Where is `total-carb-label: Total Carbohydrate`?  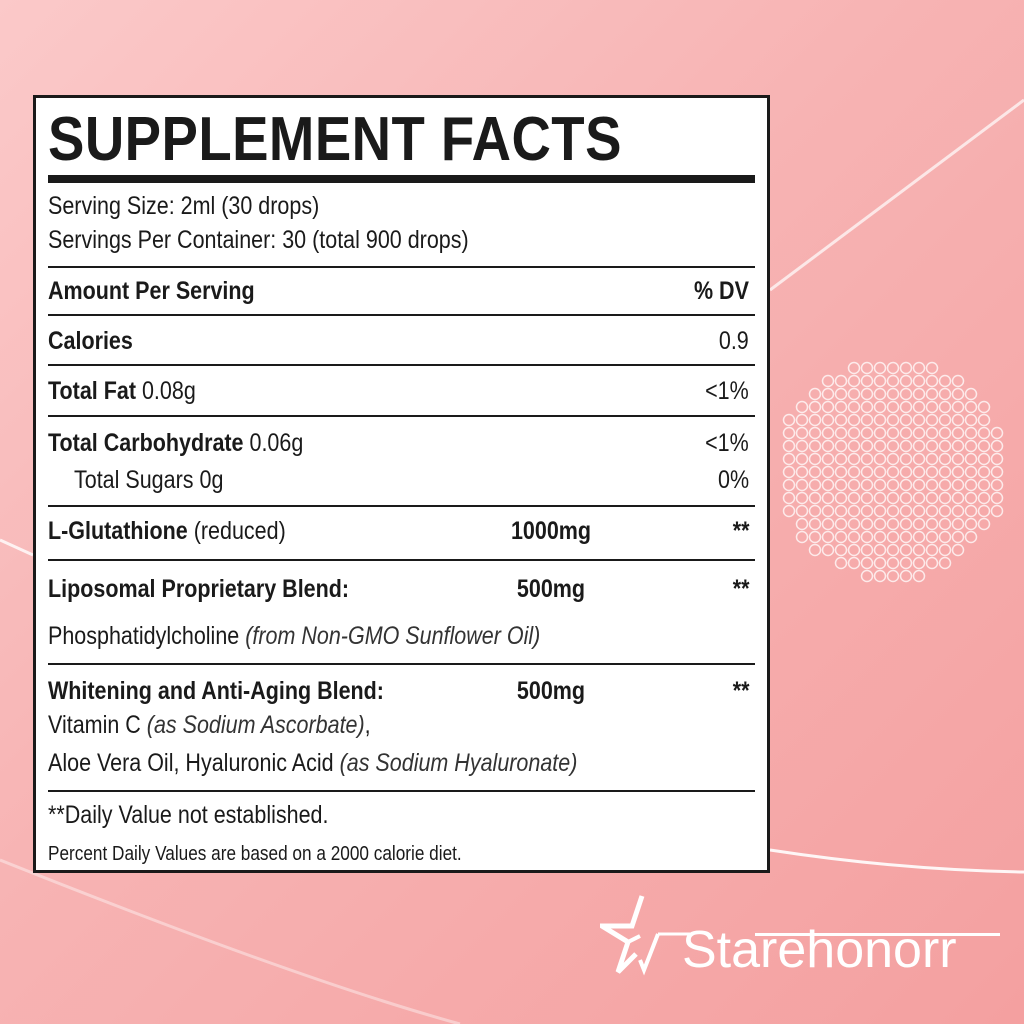
total-carb-label: Total Carbohydrate is located at coordinates (146, 443).